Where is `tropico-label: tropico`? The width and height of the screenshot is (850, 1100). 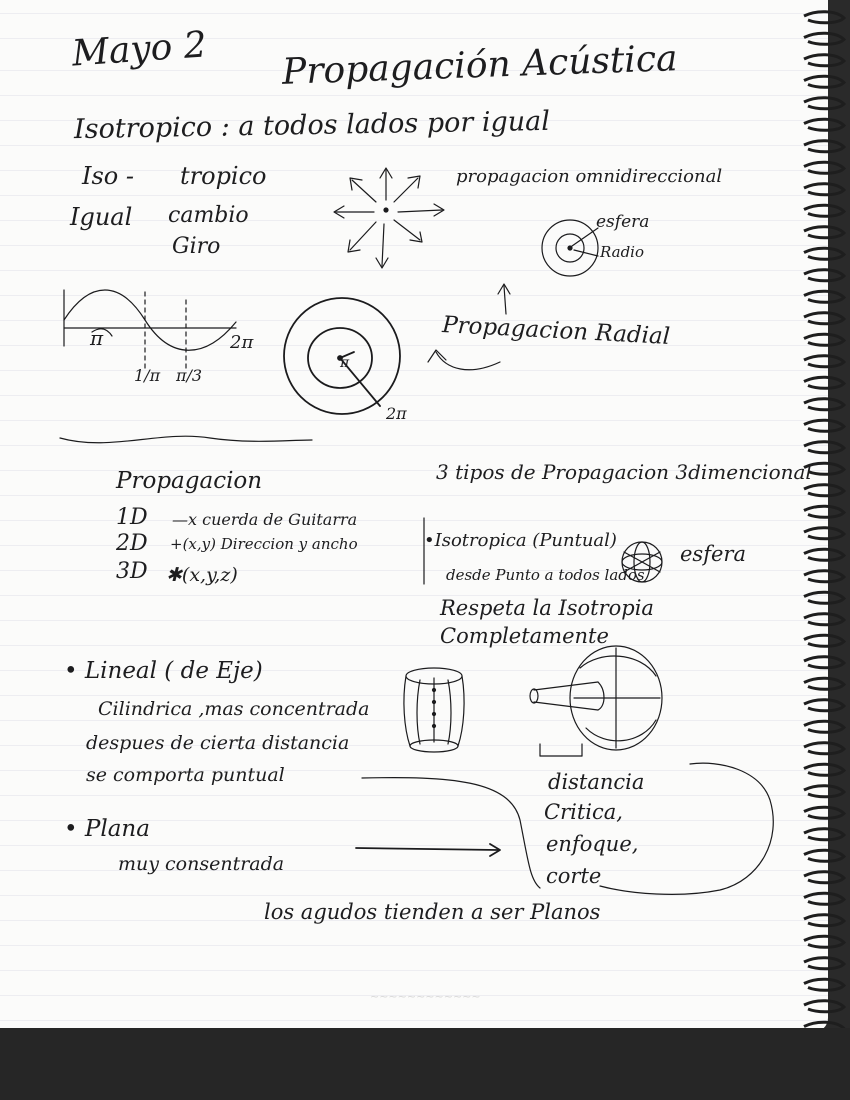
tropico-label: tropico is located at coordinates (223, 176).